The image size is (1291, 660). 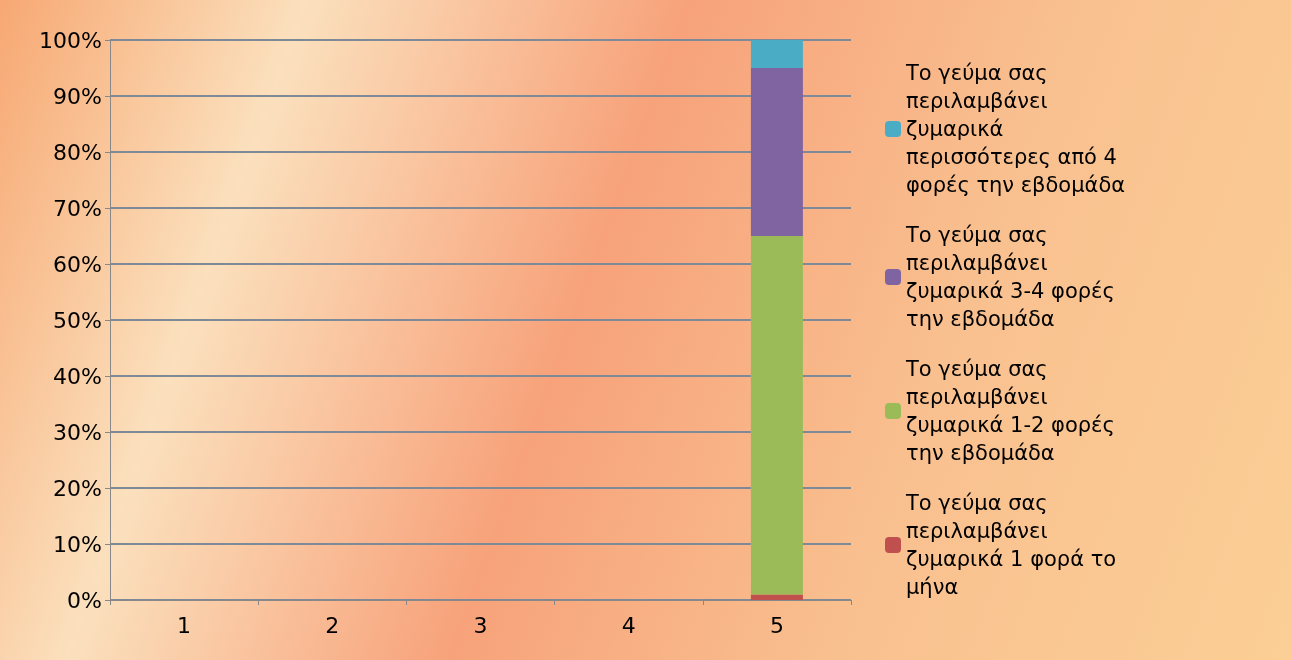 What do you see at coordinates (77, 376) in the screenshot?
I see `y-tick-label: 40%` at bounding box center [77, 376].